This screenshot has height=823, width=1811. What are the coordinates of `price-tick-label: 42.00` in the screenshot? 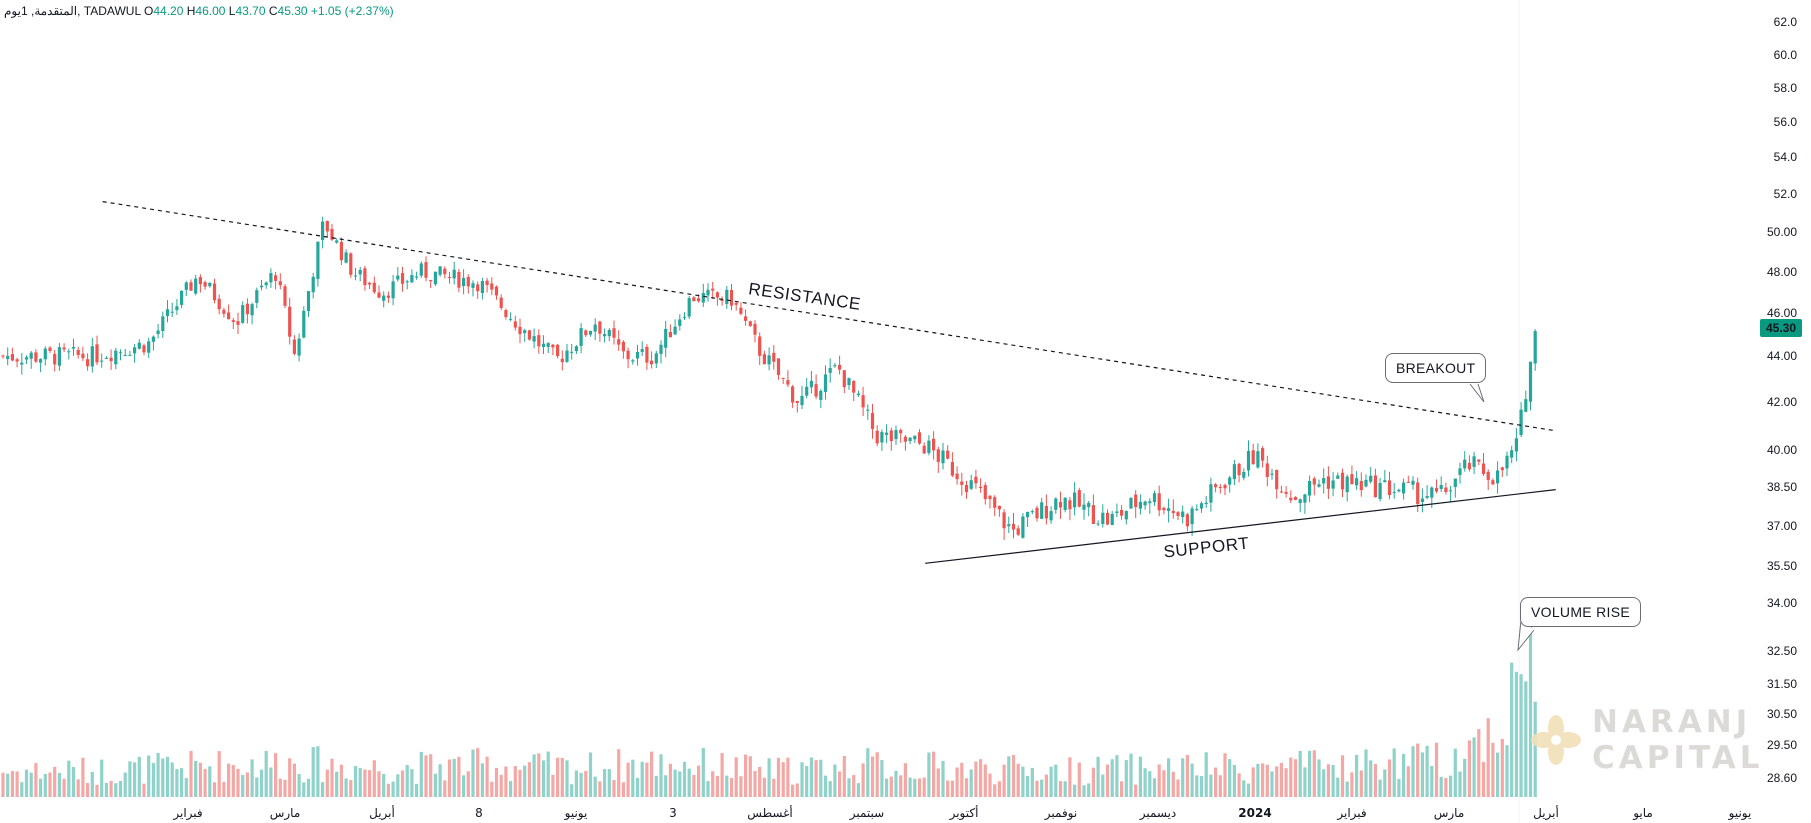 It's located at (1782, 402).